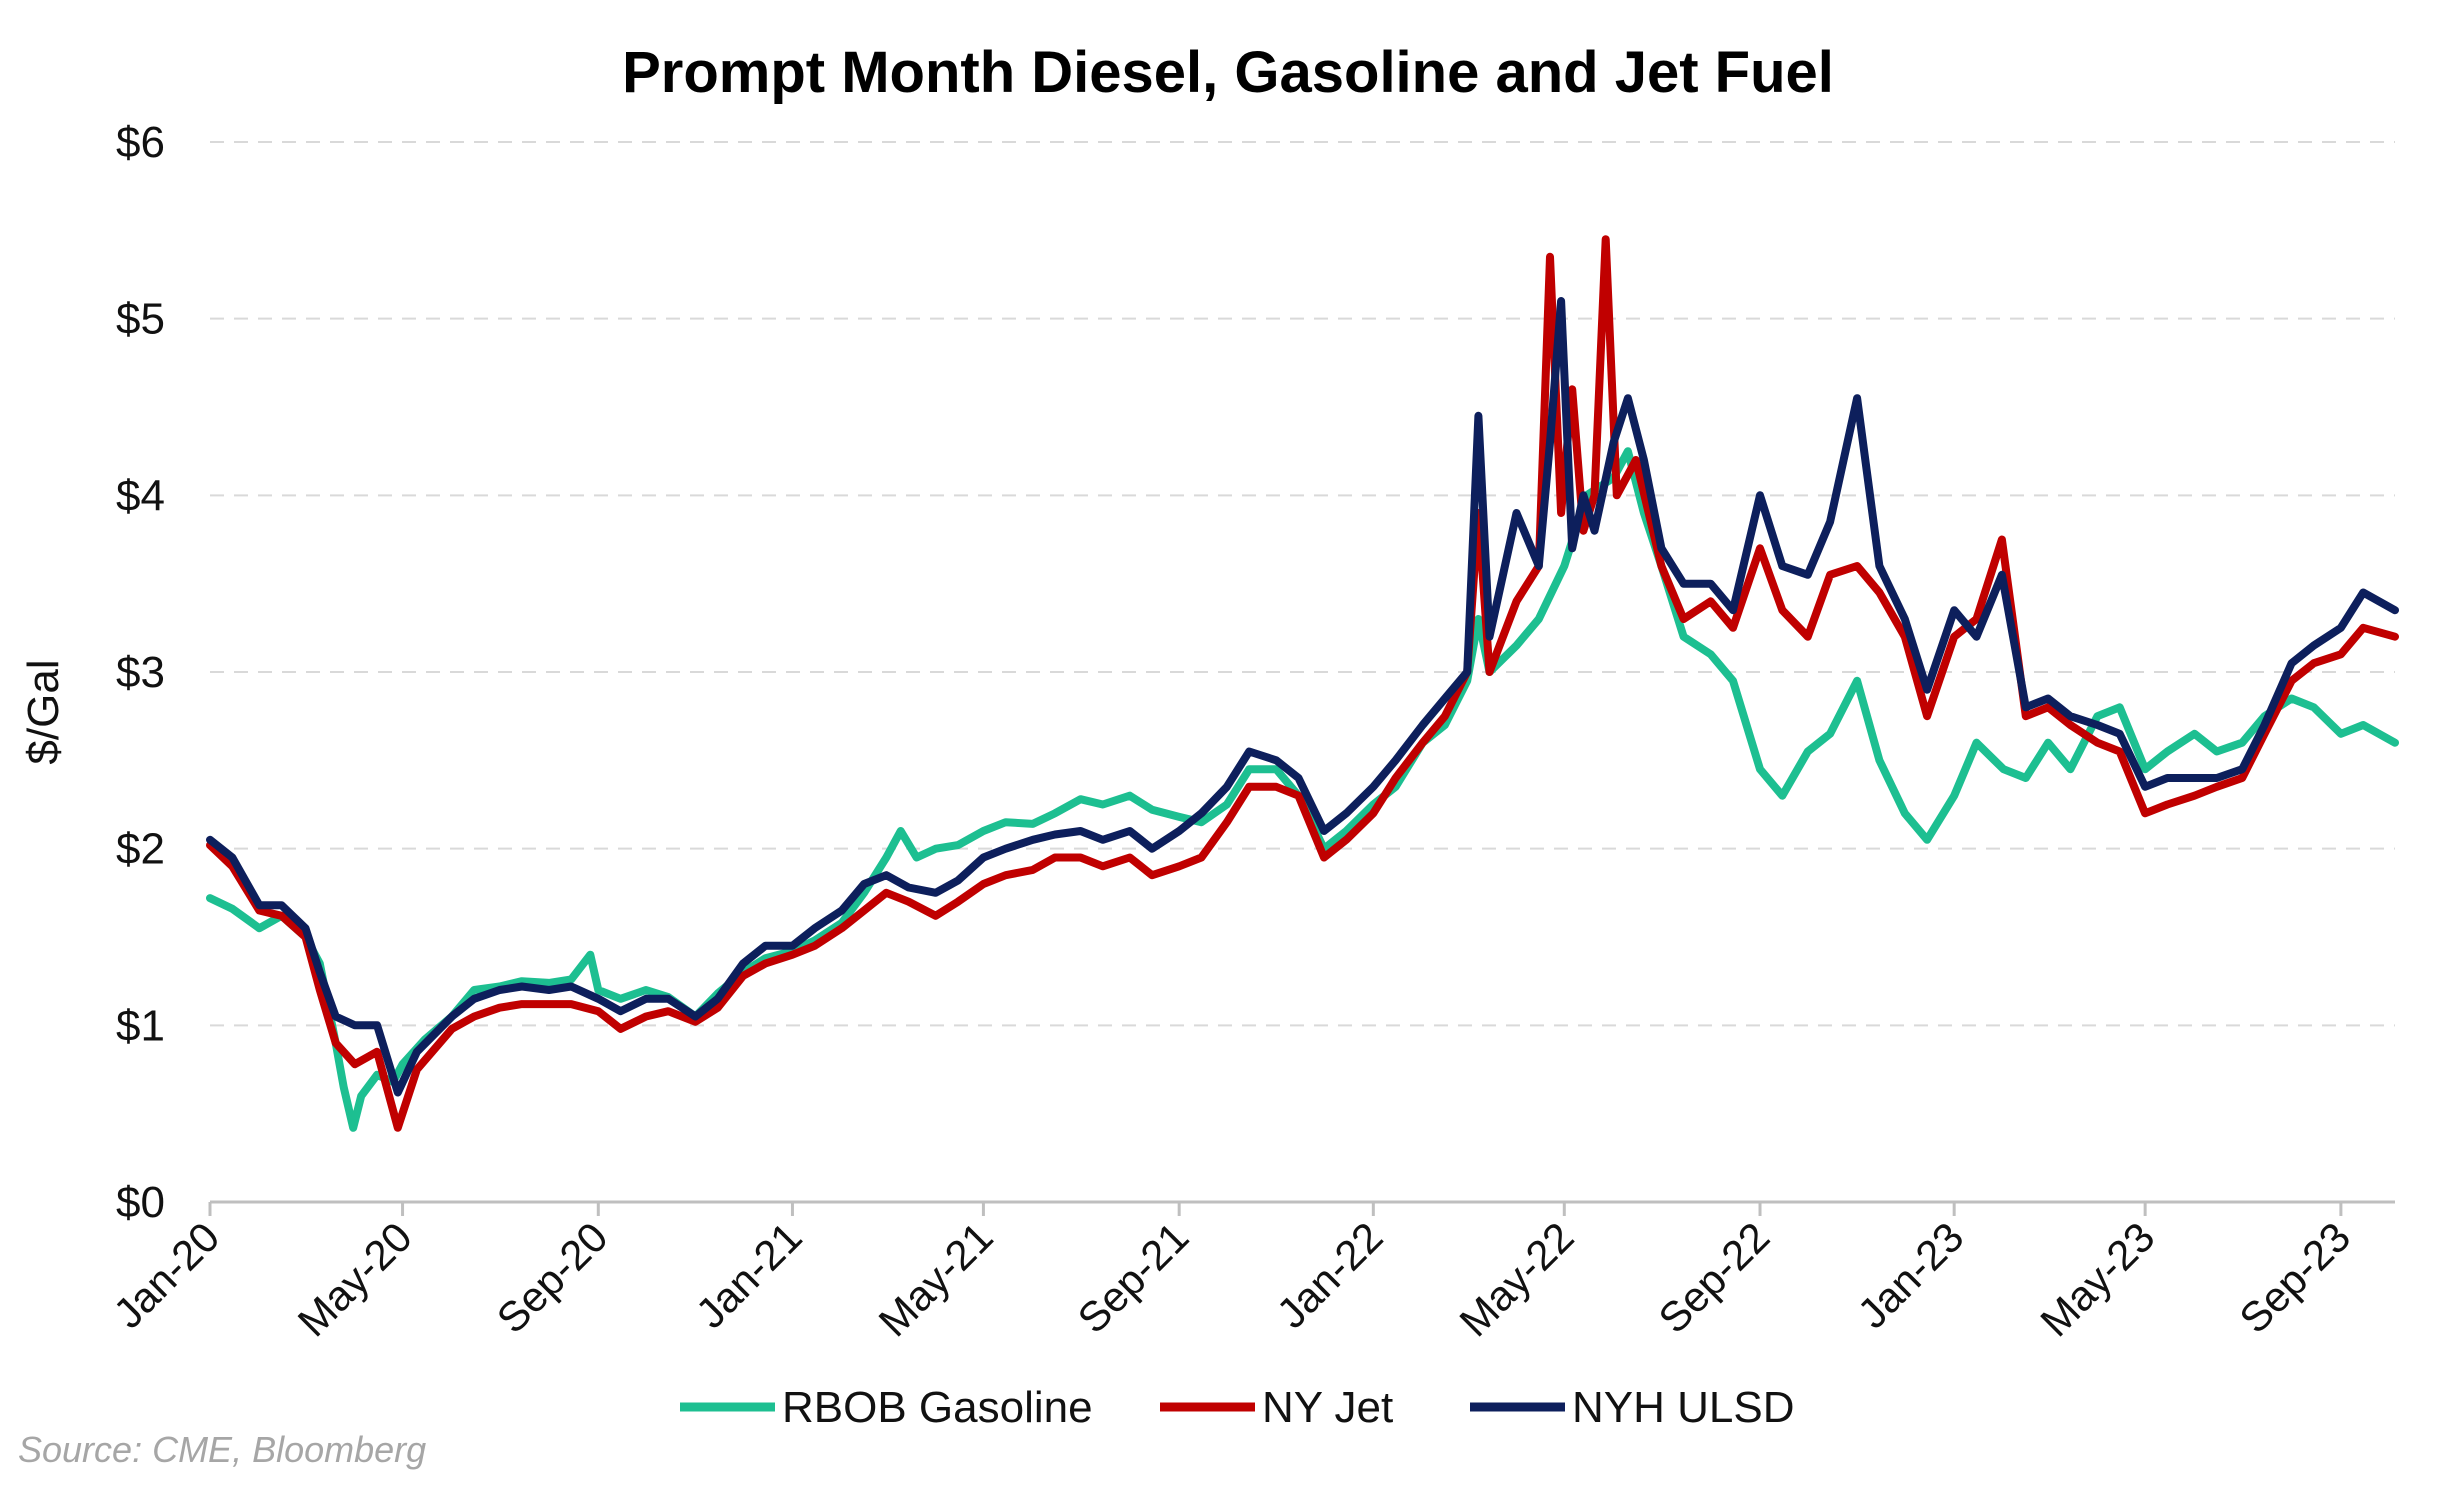 Image resolution: width=2443 pixels, height=1485 pixels. What do you see at coordinates (140, 495) in the screenshot?
I see `y-tick-label: $4` at bounding box center [140, 495].